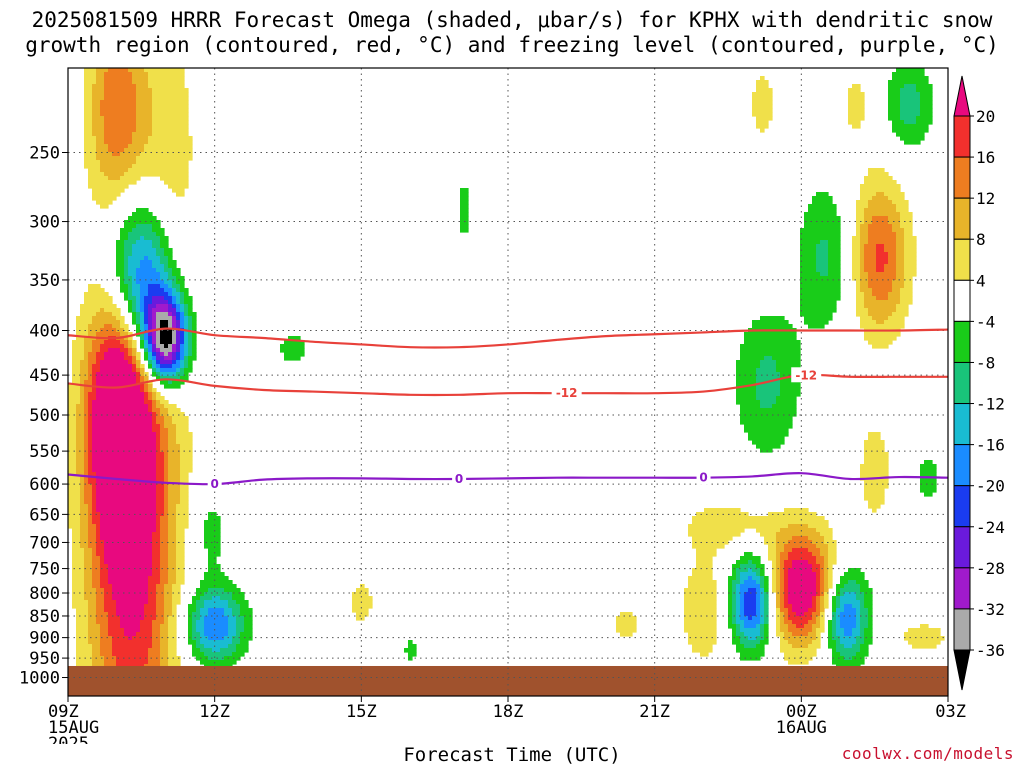 This screenshot has width=1024, height=768. I want to click on colorbar-box, so click(962, 259).